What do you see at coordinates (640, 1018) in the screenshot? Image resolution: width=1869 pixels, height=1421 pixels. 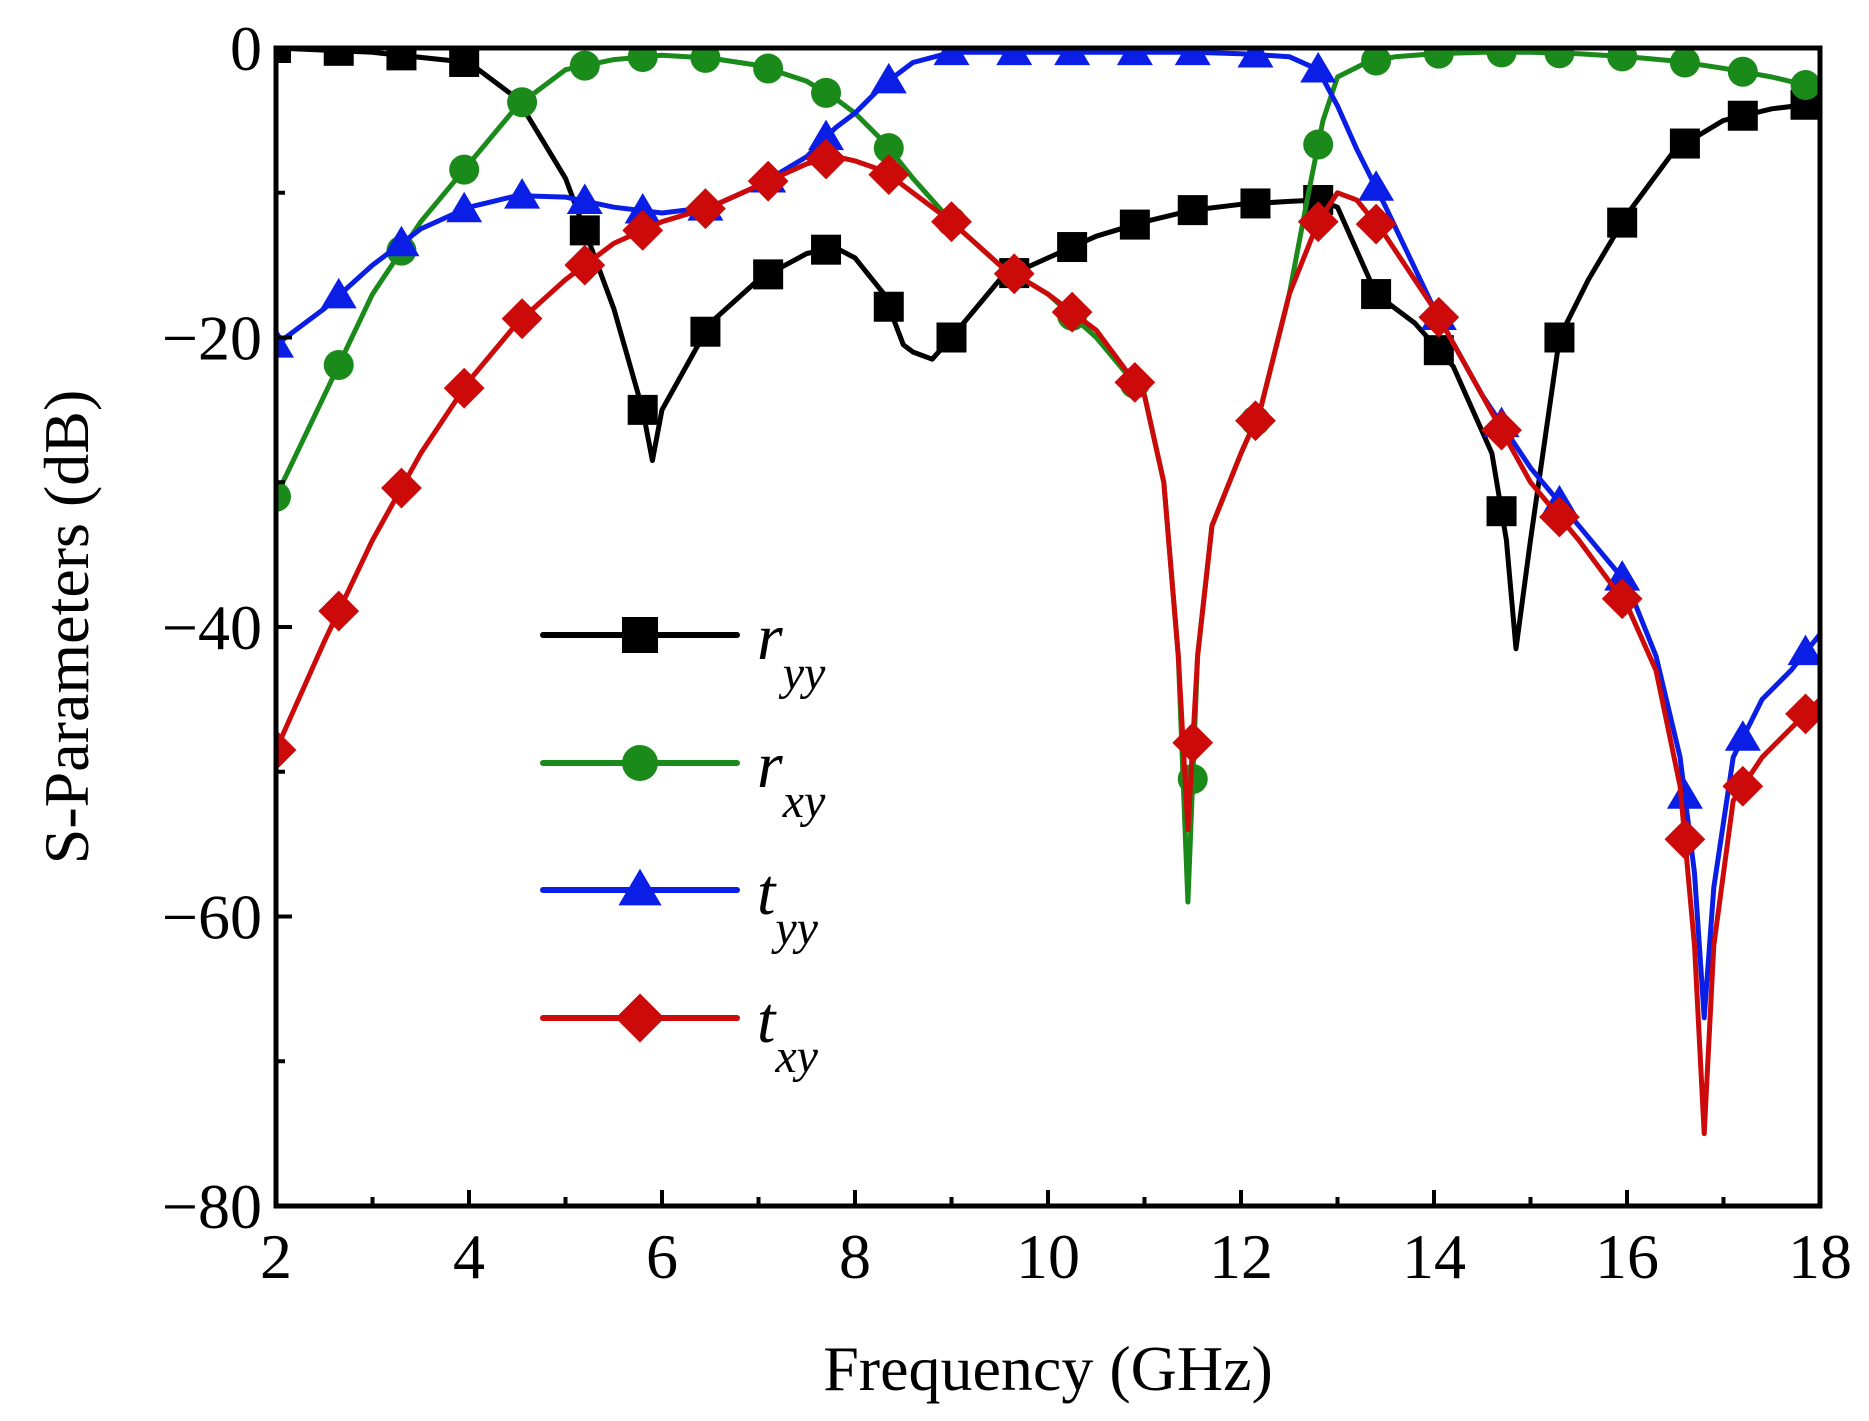 I see `legend-marker-t-xy` at bounding box center [640, 1018].